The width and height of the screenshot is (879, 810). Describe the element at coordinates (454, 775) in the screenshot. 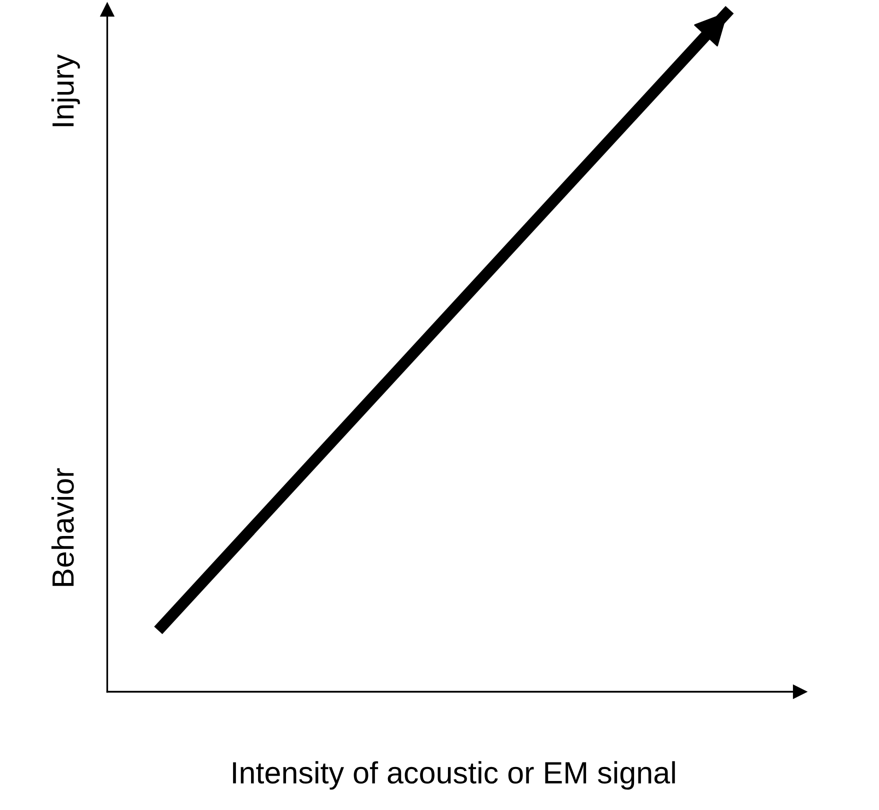

I see `x-axis-title: Intensity of acoustic or EM signal` at that location.